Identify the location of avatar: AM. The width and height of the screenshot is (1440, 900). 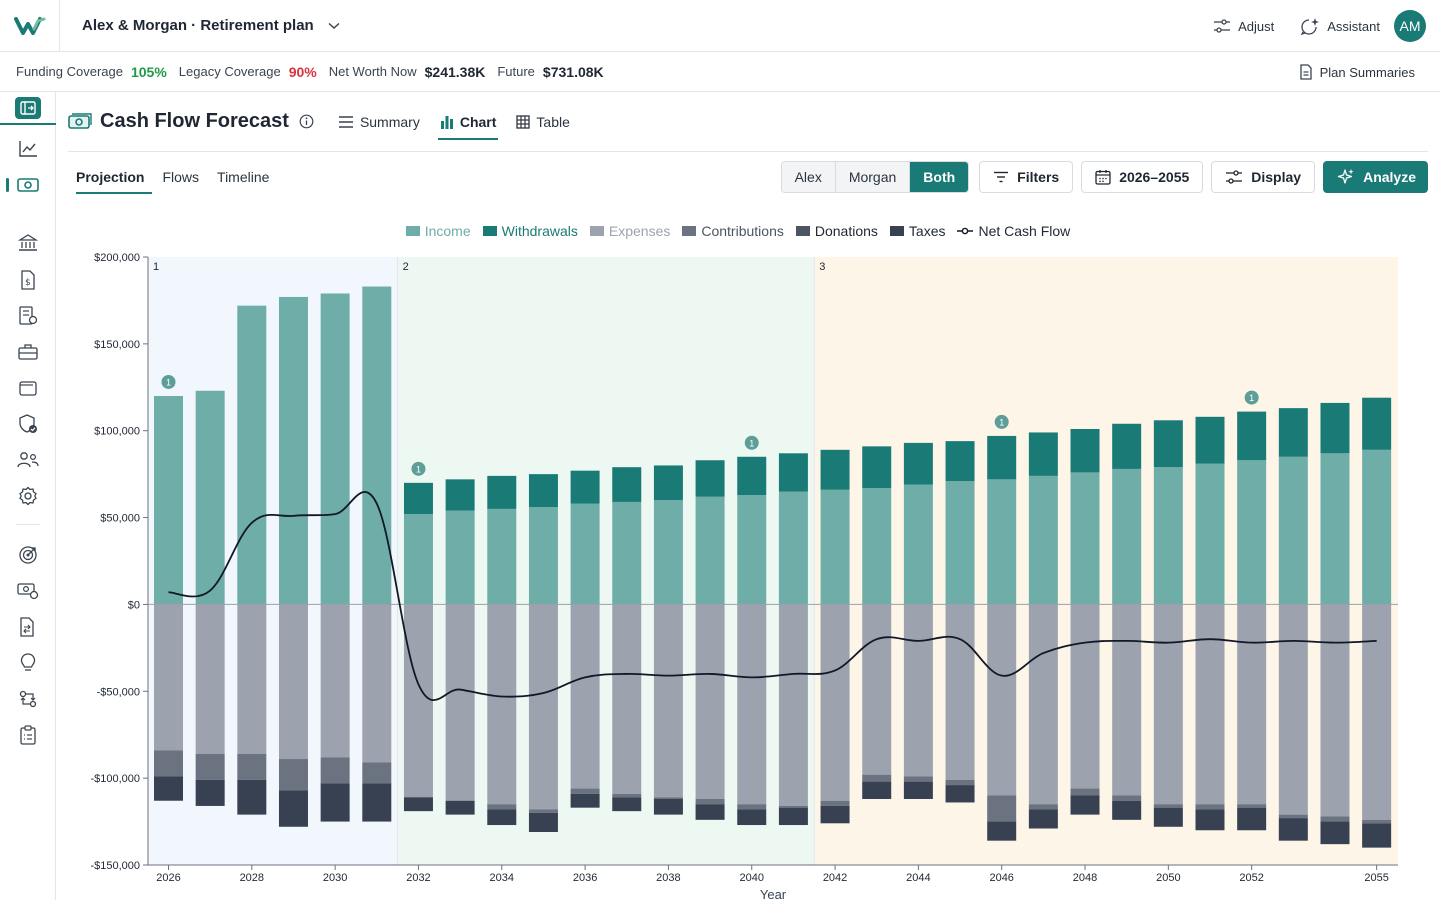
(1410, 26).